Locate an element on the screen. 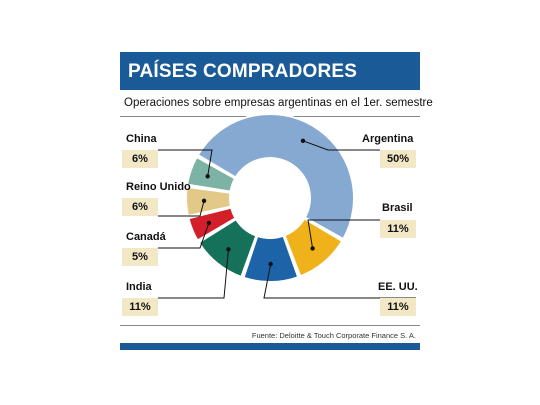 The width and height of the screenshot is (540, 405). label-value-reino-unido: 6% is located at coordinates (140, 207).